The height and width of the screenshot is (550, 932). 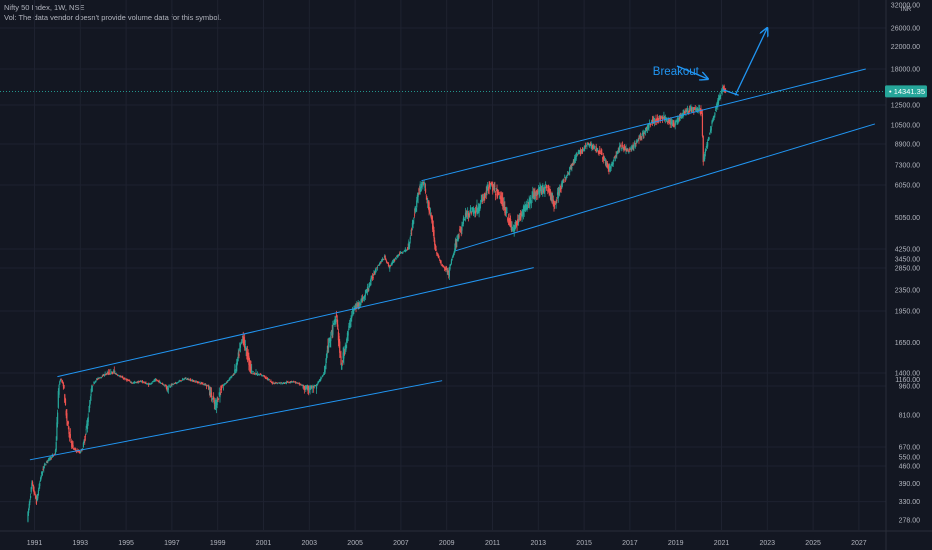 What do you see at coordinates (295, 322) in the screenshot?
I see `lower-channel-top-line` at bounding box center [295, 322].